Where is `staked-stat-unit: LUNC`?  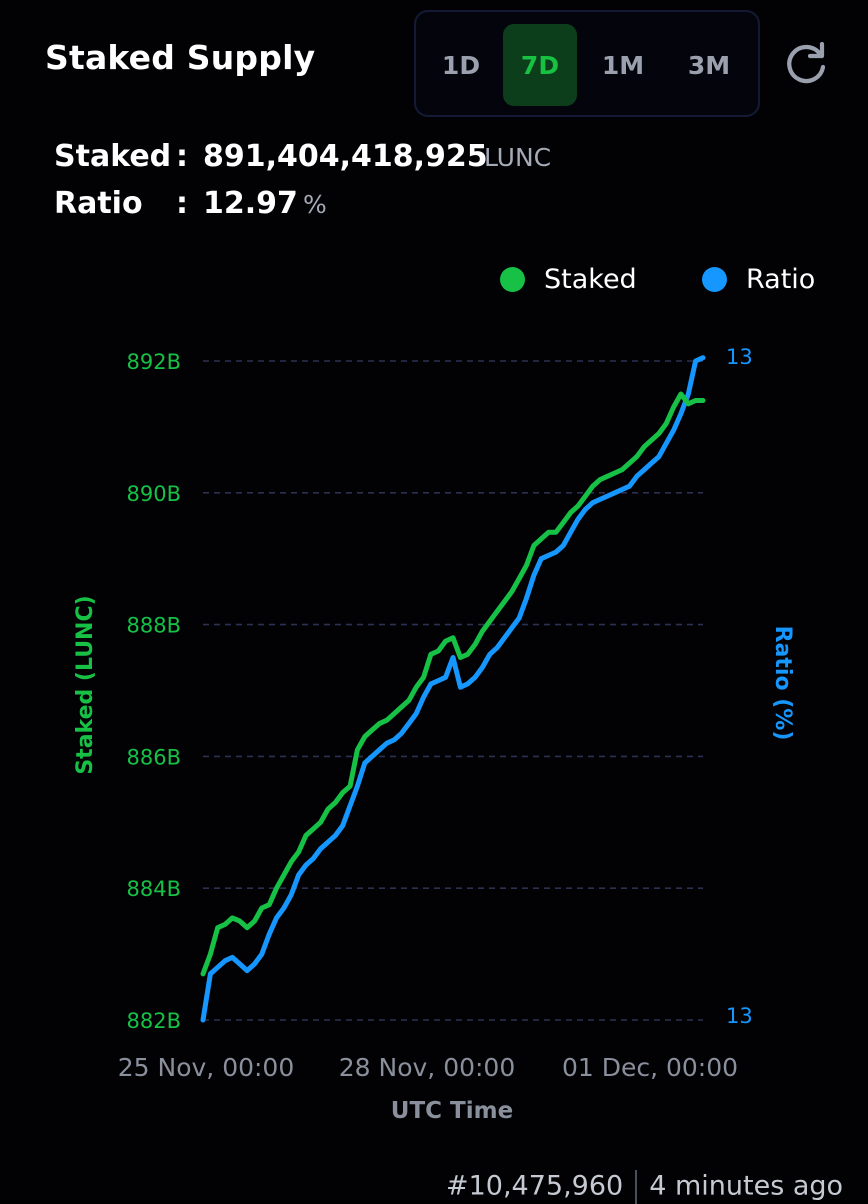 staked-stat-unit: LUNC is located at coordinates (518, 157).